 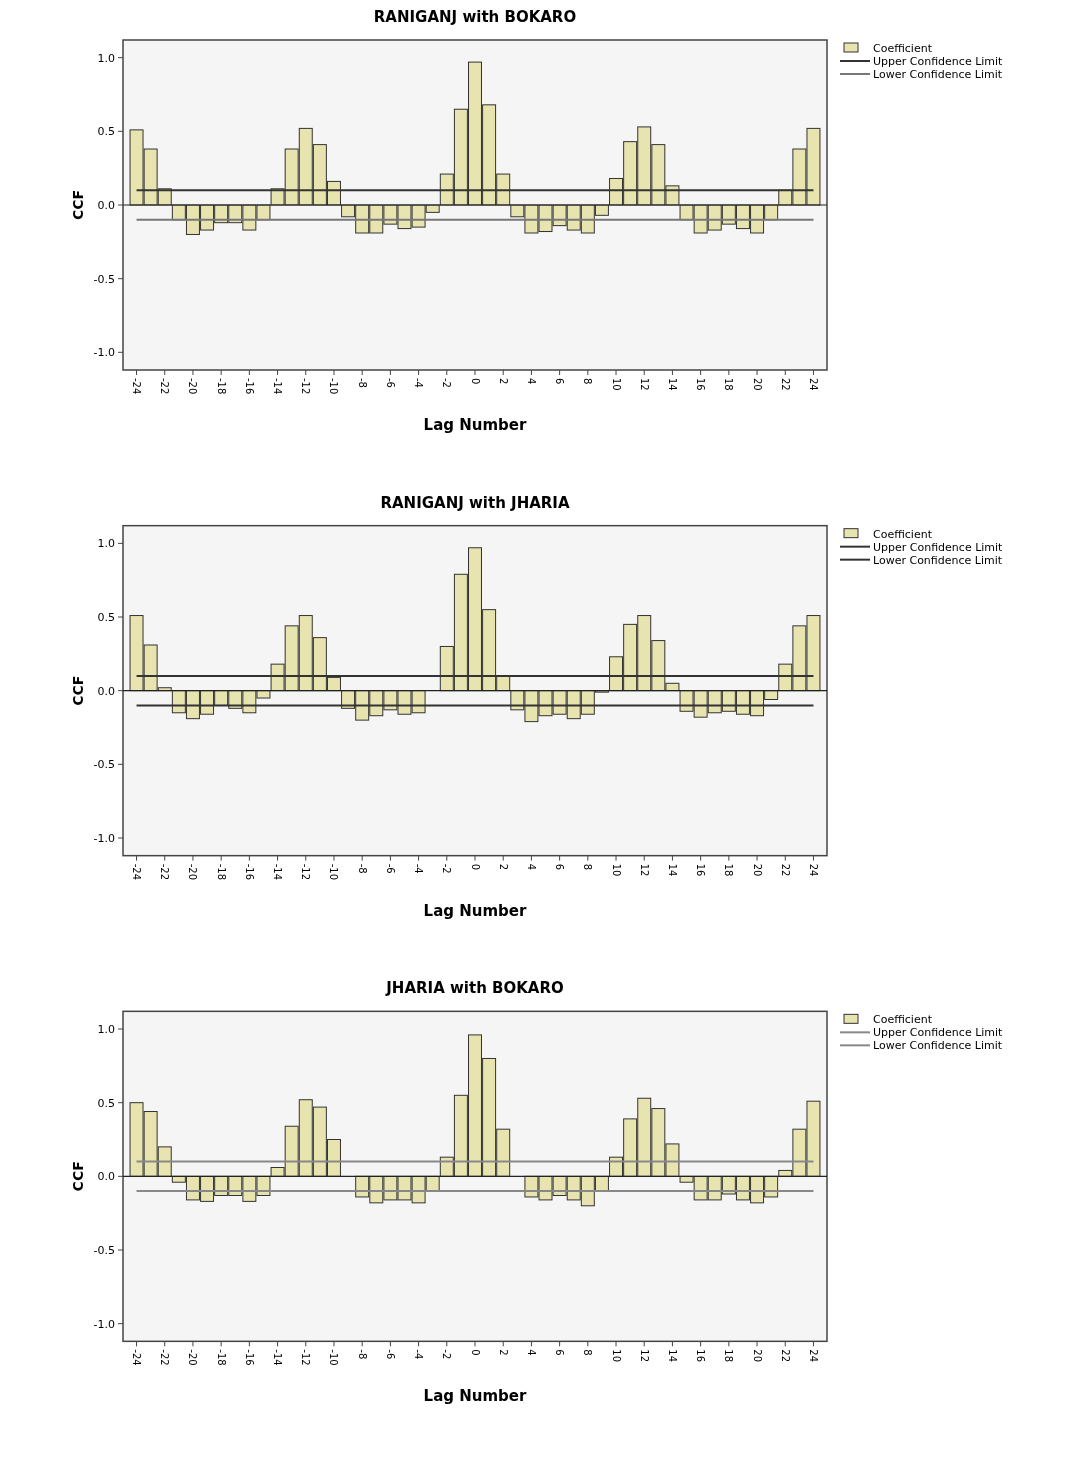 What do you see at coordinates (475, 17) in the screenshot?
I see `chart-title: RANIGANJ with BOKARO` at bounding box center [475, 17].